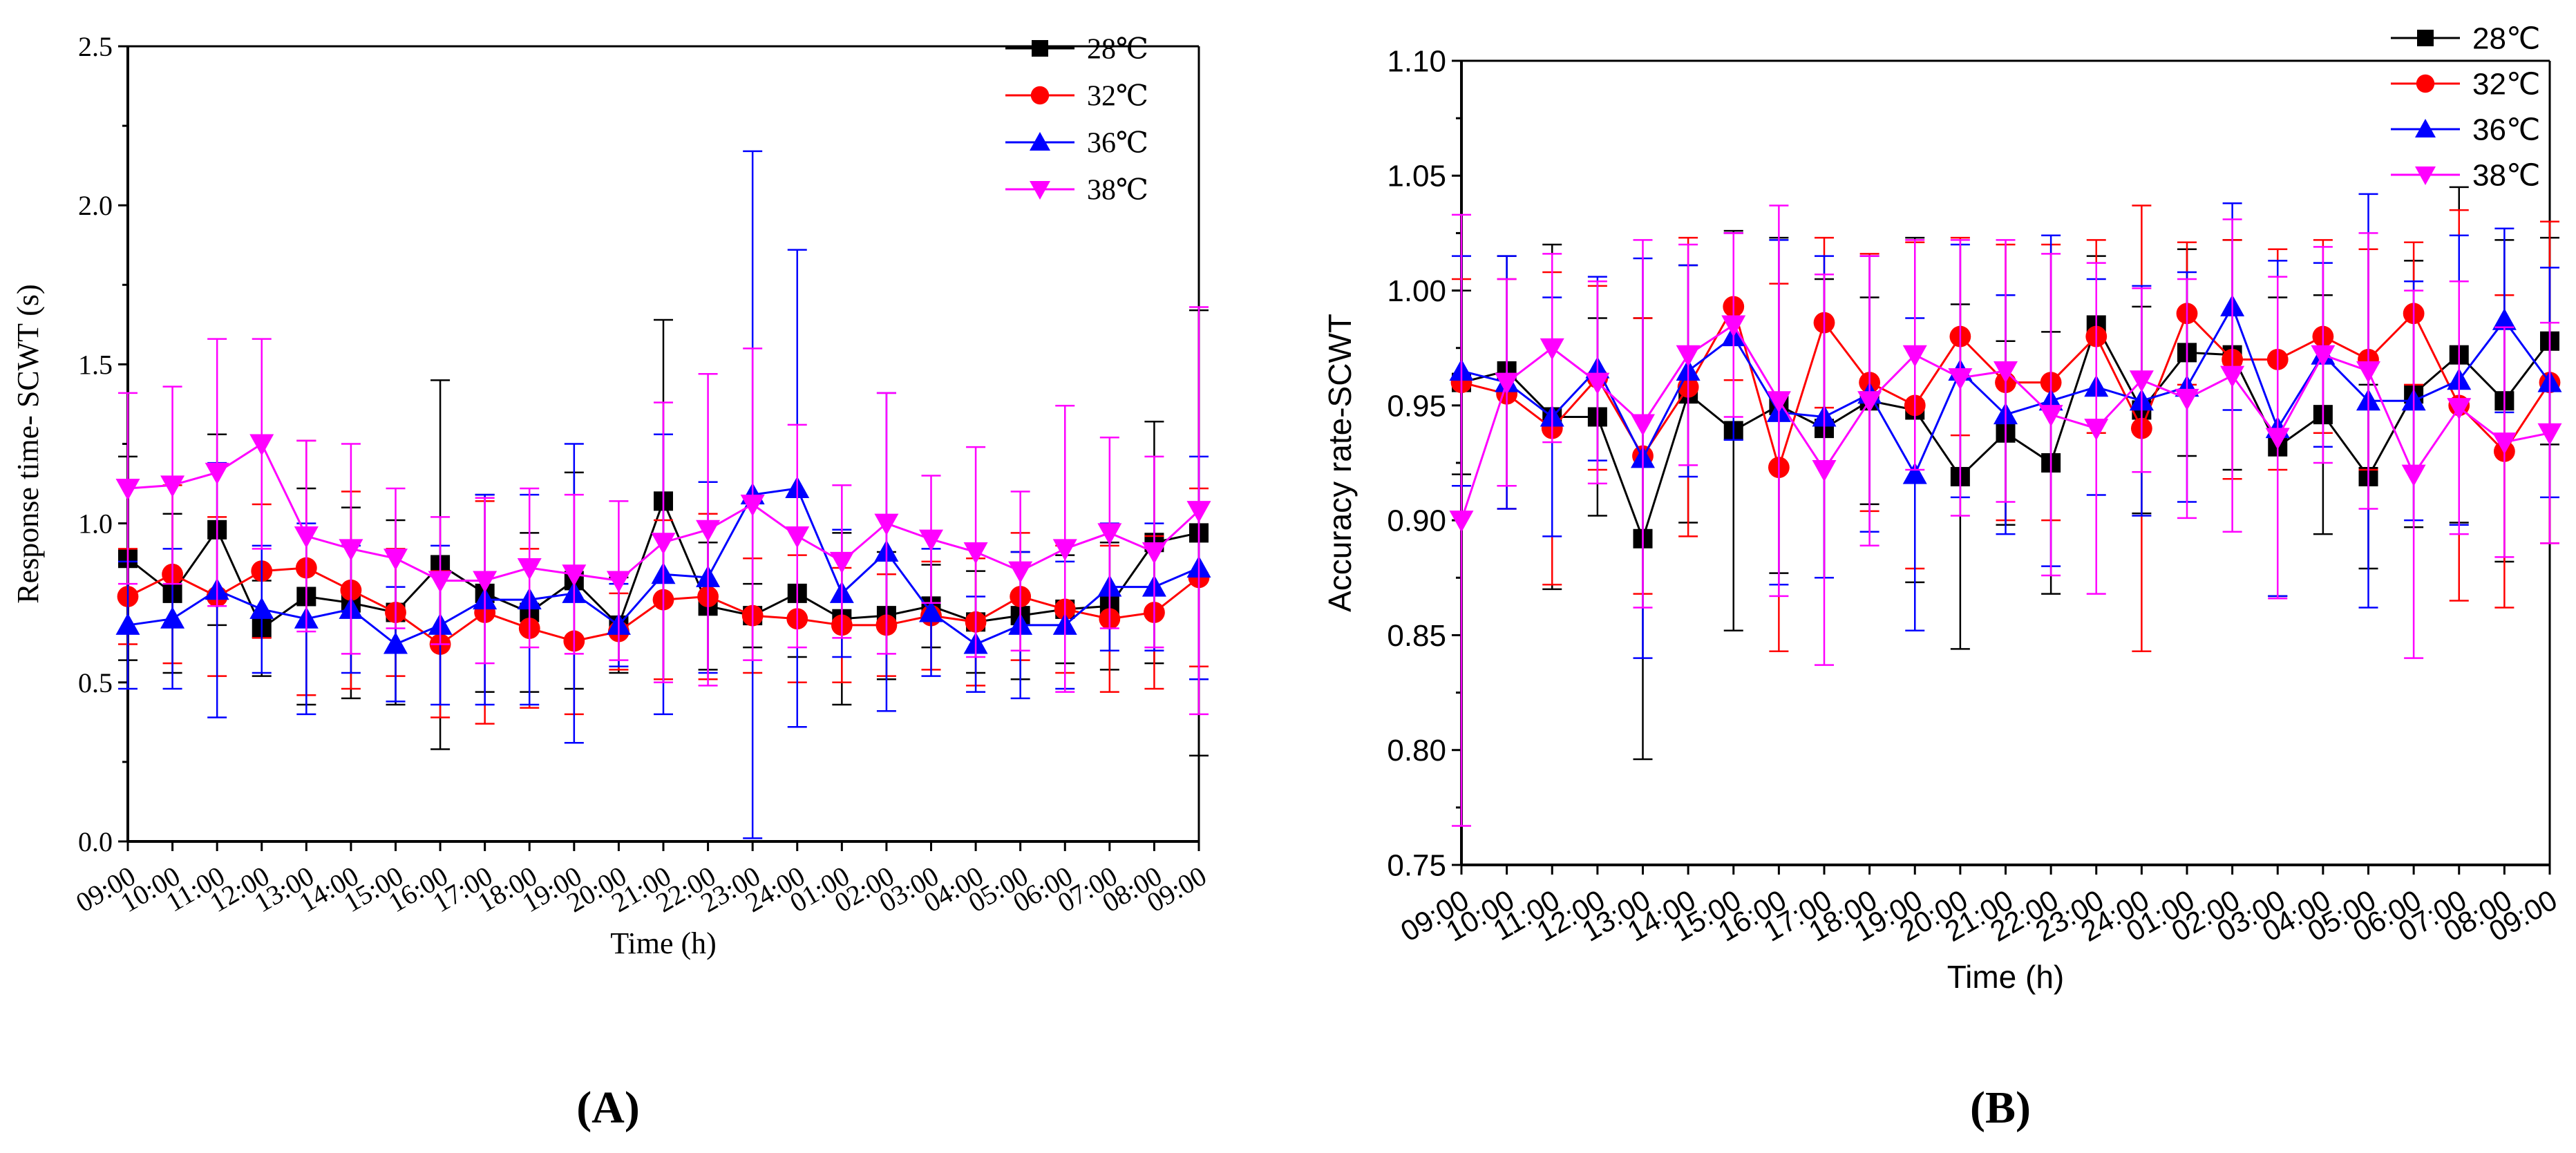 This screenshot has height=1153, width=2576. What do you see at coordinates (608, 1108) in the screenshot?
I see `panel-label: (A)` at bounding box center [608, 1108].